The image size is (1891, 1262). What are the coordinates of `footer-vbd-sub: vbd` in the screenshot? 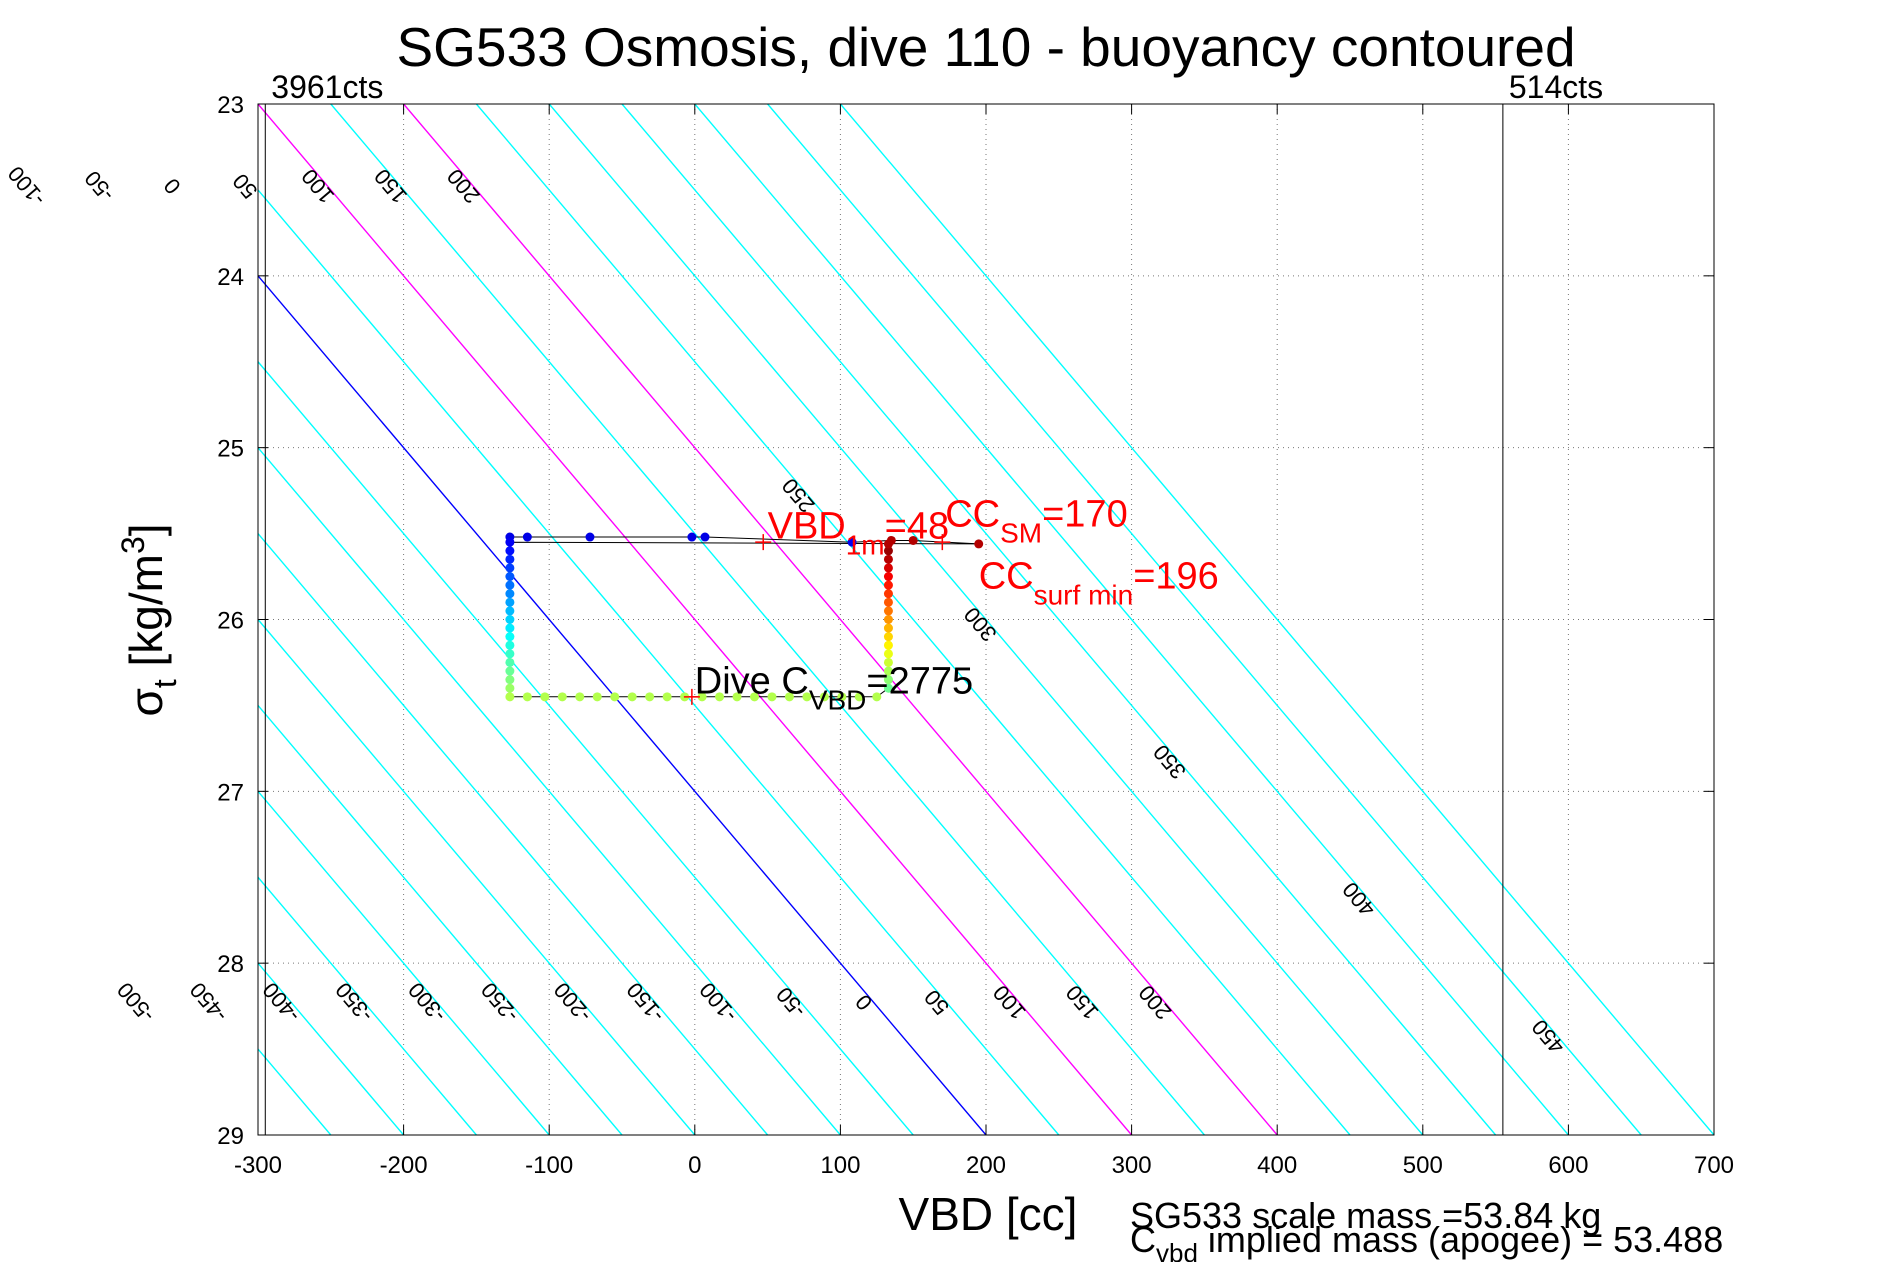 It's located at (1177, 1250).